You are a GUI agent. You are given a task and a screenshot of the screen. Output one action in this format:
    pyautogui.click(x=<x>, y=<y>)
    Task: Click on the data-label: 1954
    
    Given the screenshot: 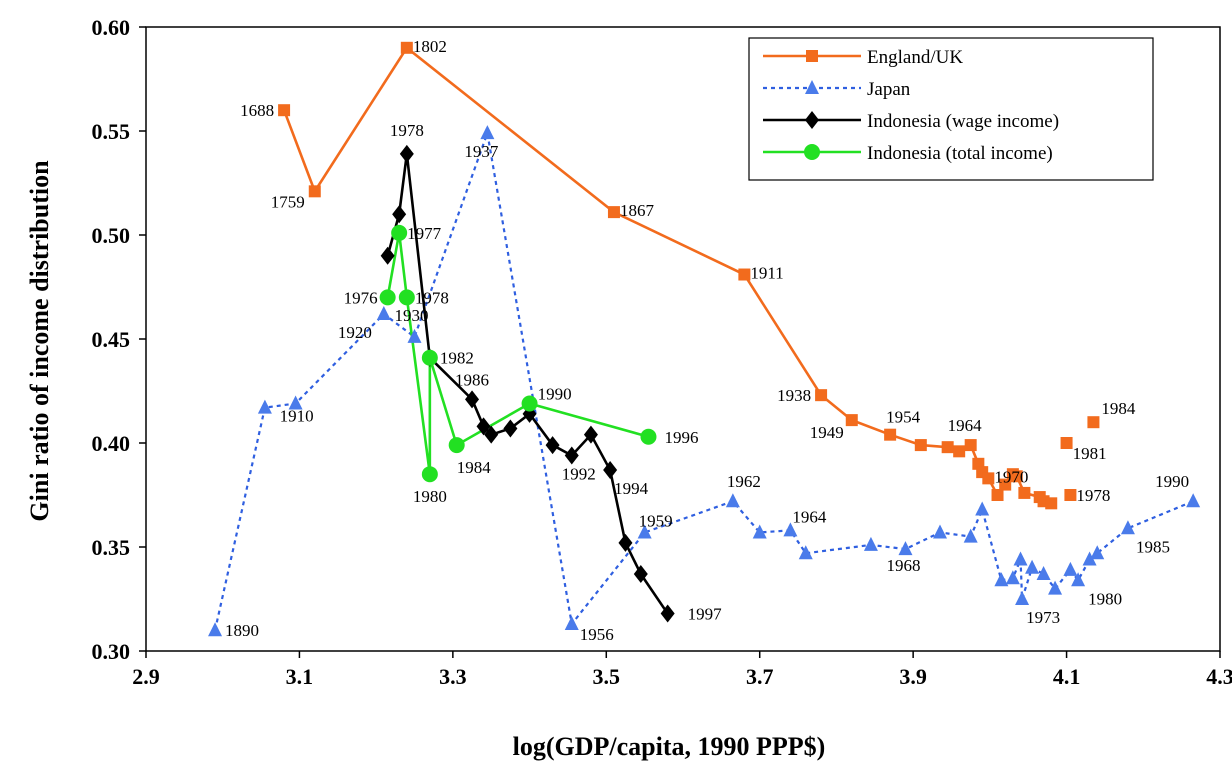 What is the action you would take?
    pyautogui.click(x=903, y=417)
    